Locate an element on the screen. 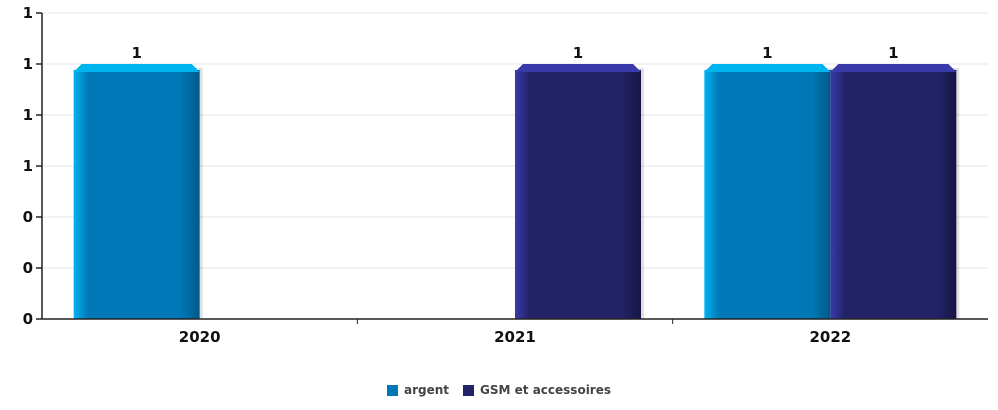 The height and width of the screenshot is (410, 998). x-tick-label: 2021 is located at coordinates (515, 337).